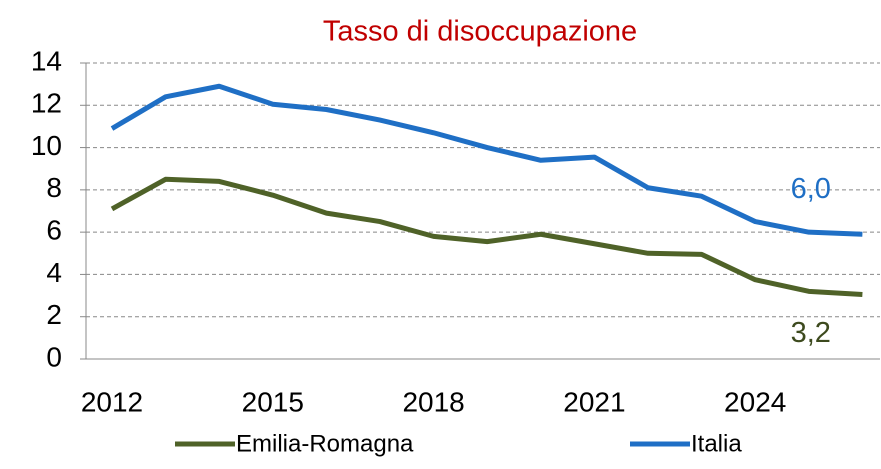  I want to click on x-tick-label: 2024, so click(755, 401).